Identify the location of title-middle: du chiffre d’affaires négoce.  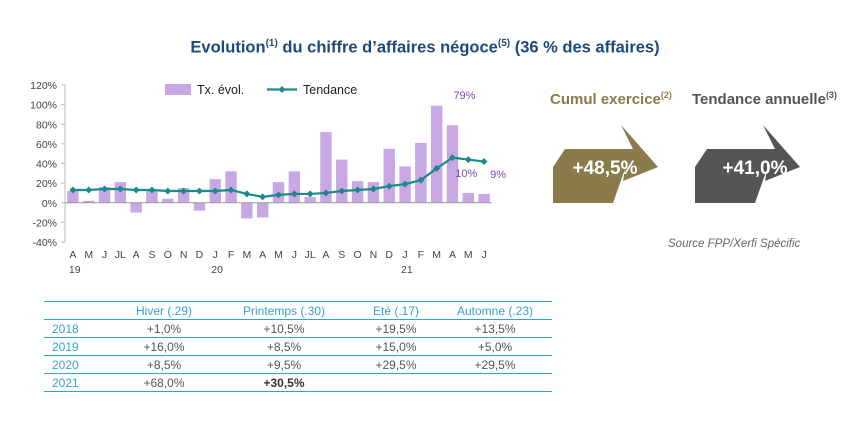
(387, 47).